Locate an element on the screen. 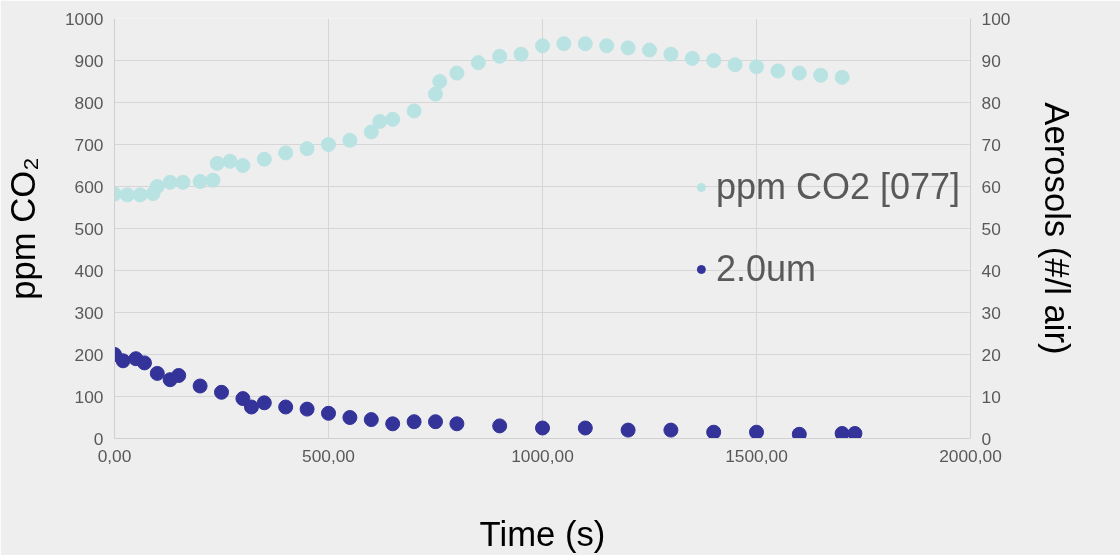  y-tick-label: 300 is located at coordinates (89, 312).